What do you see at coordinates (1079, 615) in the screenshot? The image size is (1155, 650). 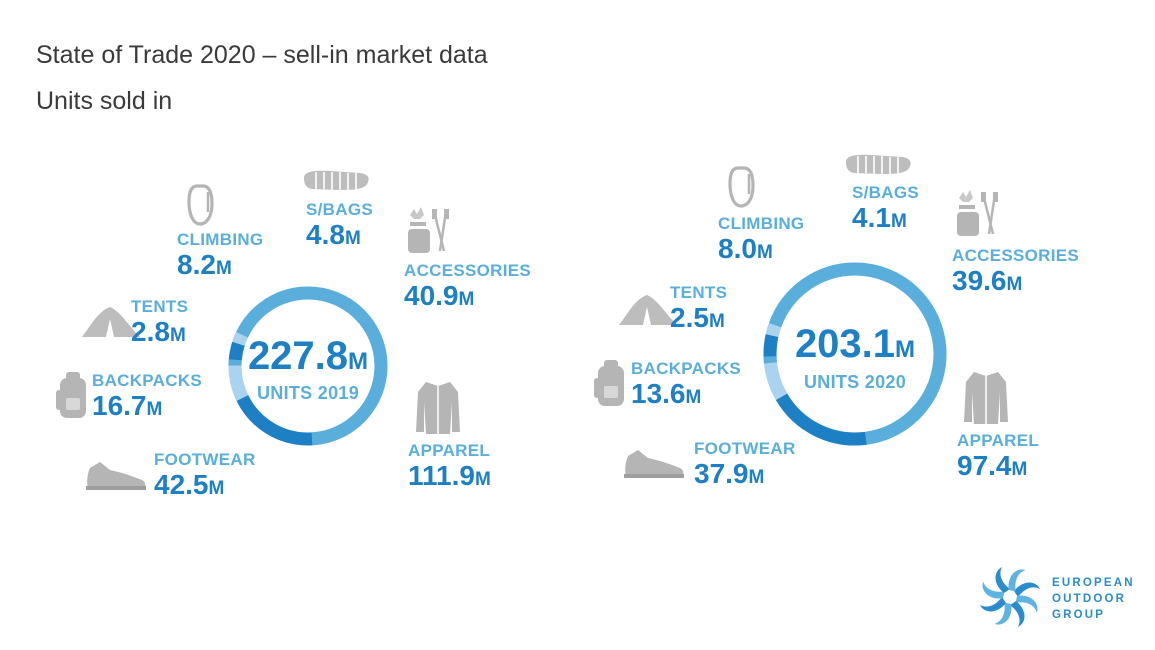 I see `logo-line-3: GROUP` at bounding box center [1079, 615].